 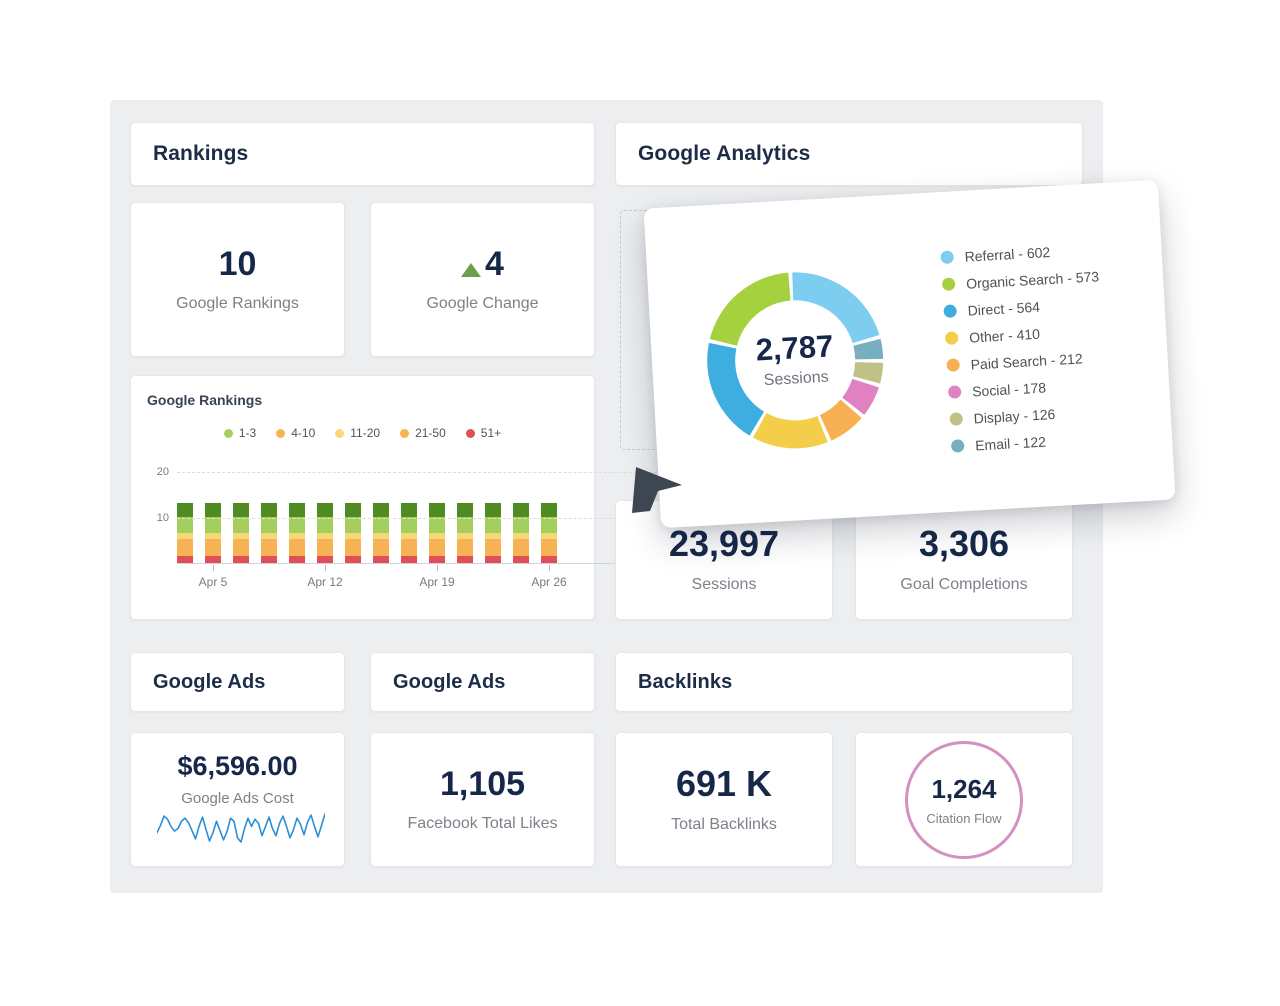 I want to click on donut-legend-item: Social - 178, so click(x=1026, y=388).